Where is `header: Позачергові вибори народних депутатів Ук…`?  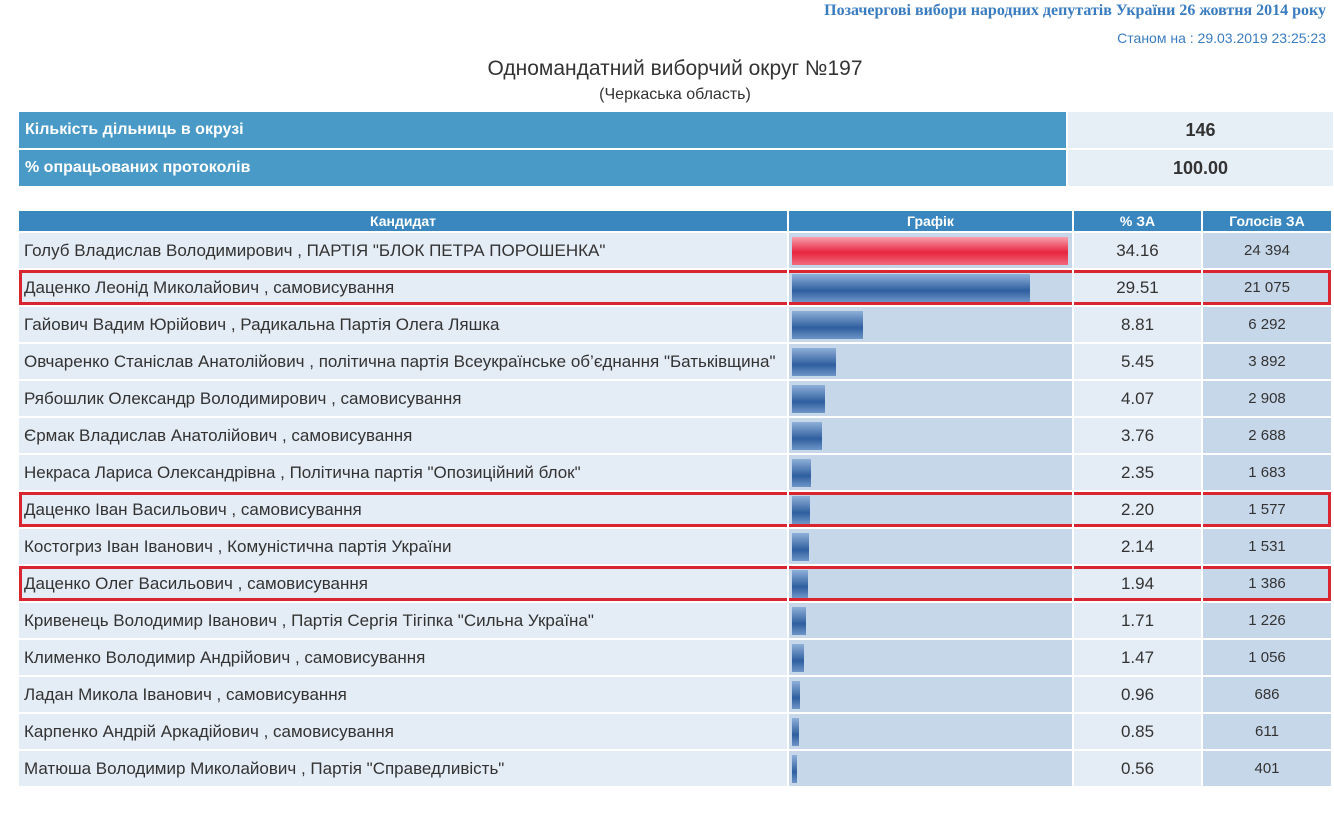
header: Позачергові вибори народних депутатів Ук… is located at coordinates (1075, 24).